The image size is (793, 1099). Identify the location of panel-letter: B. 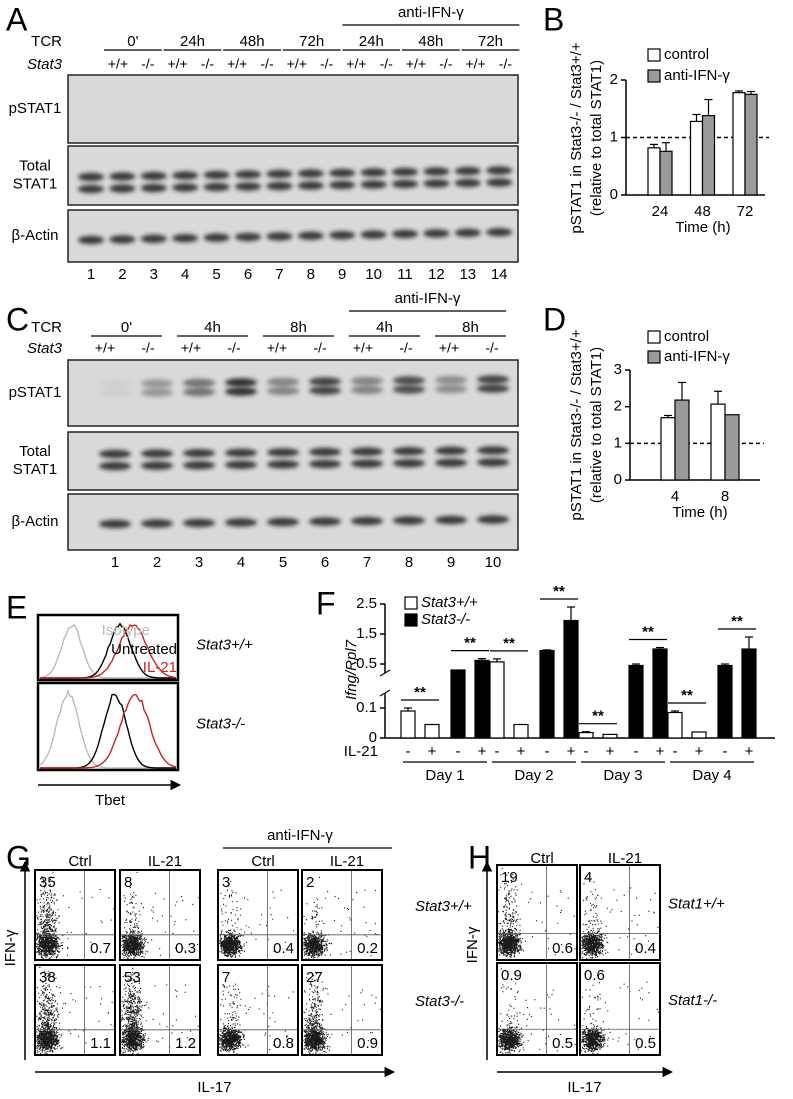
(553, 19).